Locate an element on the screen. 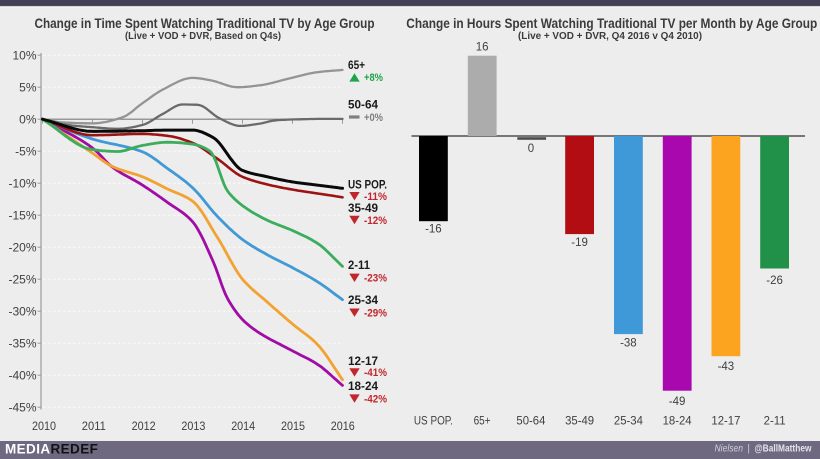 This screenshot has height=459, width=820. svg-text: -19 is located at coordinates (579, 243).